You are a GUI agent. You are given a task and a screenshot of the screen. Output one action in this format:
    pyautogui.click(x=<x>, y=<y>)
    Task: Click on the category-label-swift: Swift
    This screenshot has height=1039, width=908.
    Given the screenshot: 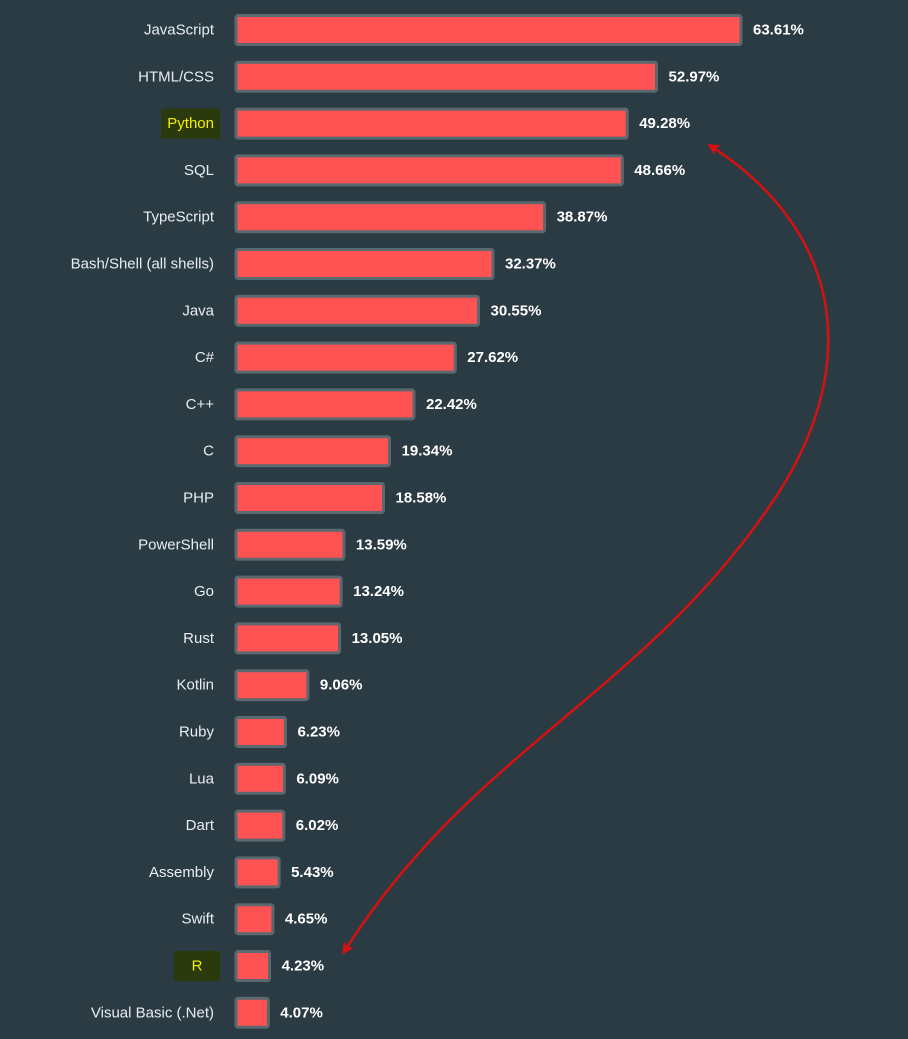 What is the action you would take?
    pyautogui.click(x=197, y=919)
    